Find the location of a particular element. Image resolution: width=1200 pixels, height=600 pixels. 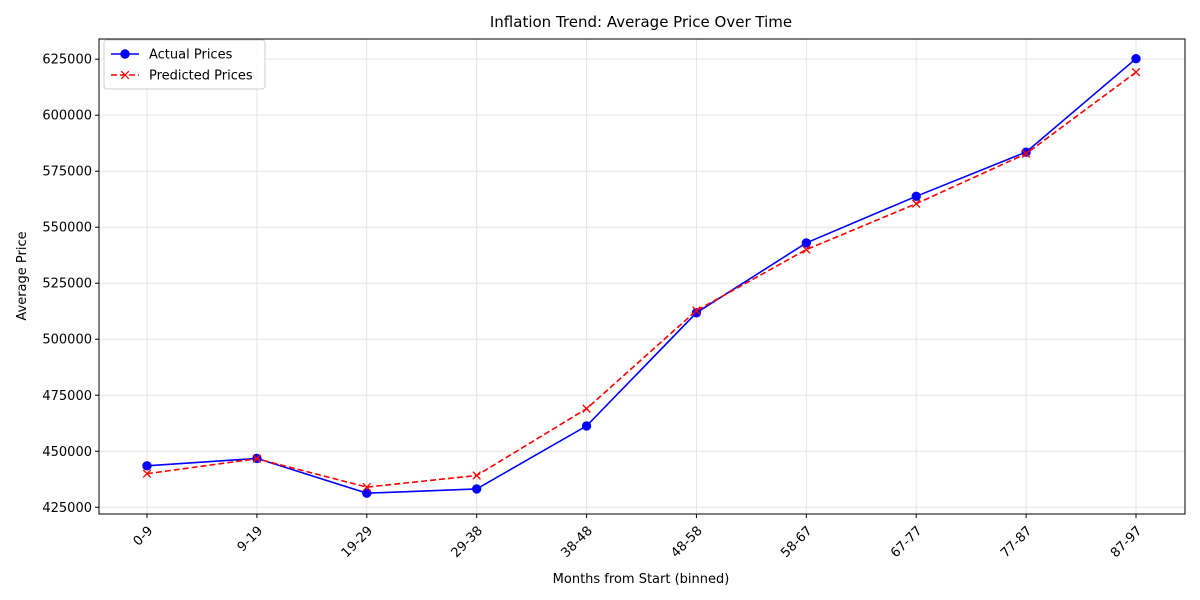

y-tick-label: 425000 is located at coordinates (67, 508).